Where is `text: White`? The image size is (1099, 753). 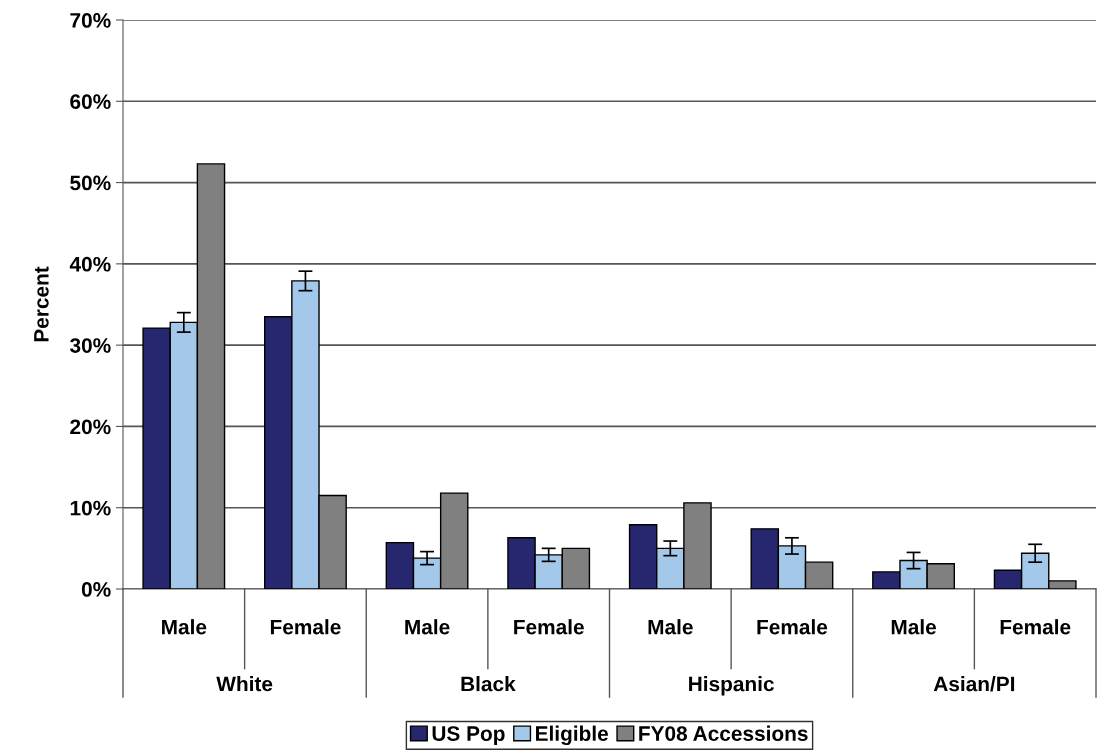 text: White is located at coordinates (244, 684).